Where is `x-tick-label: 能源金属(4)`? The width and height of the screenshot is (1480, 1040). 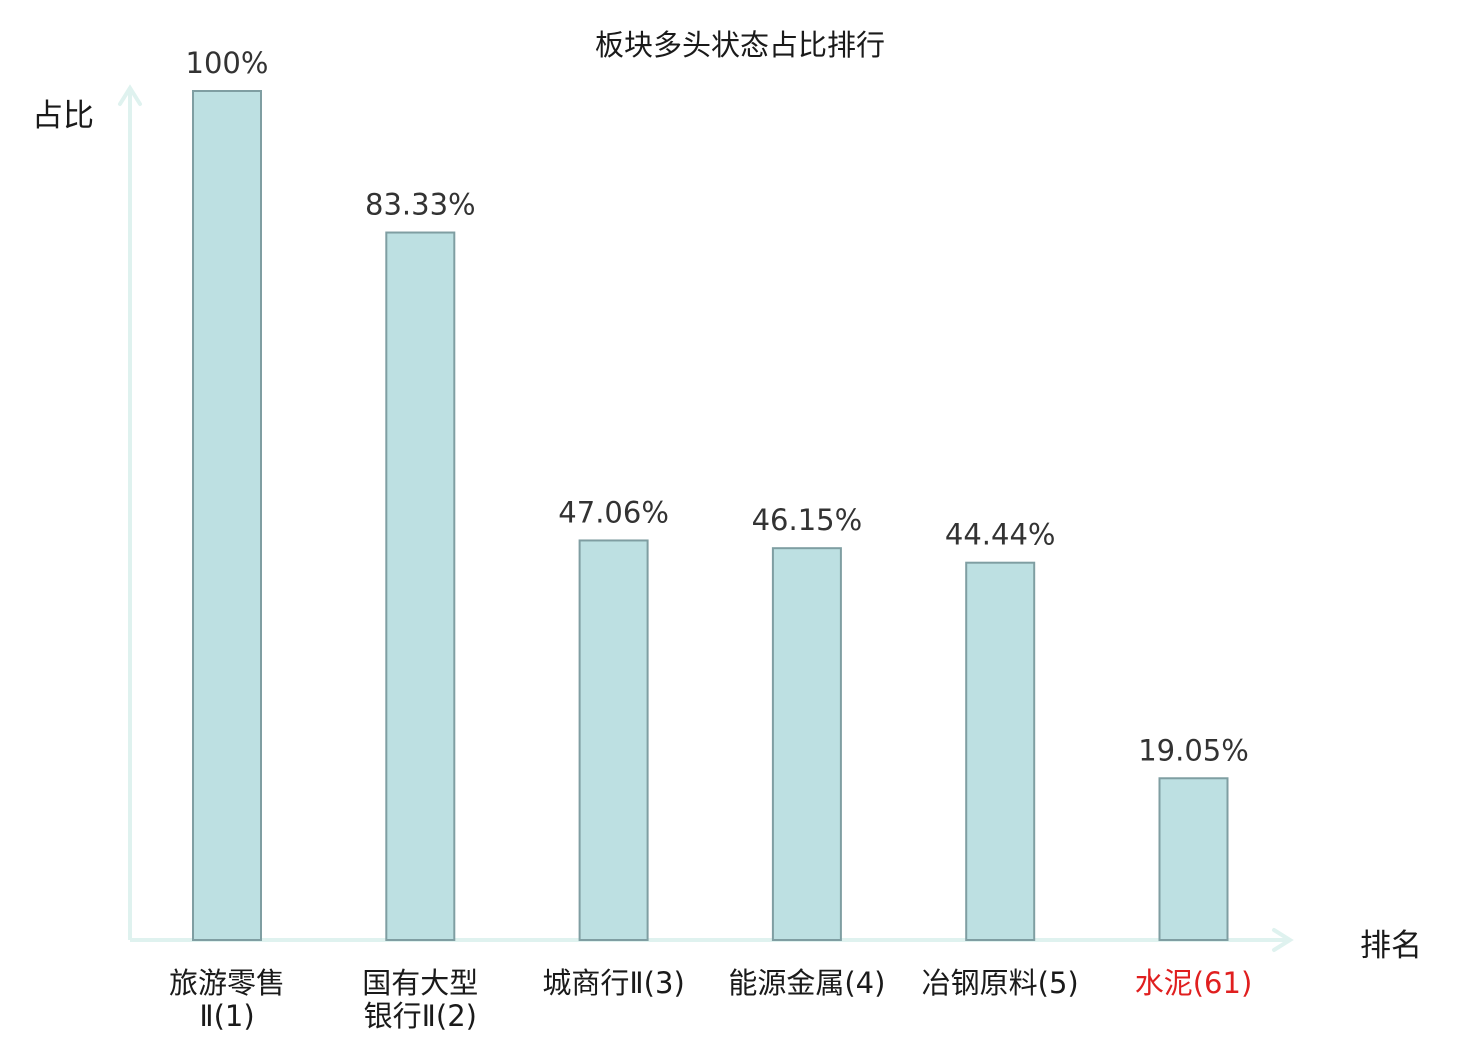
x-tick-label: 能源金属(4) is located at coordinates (806, 983).